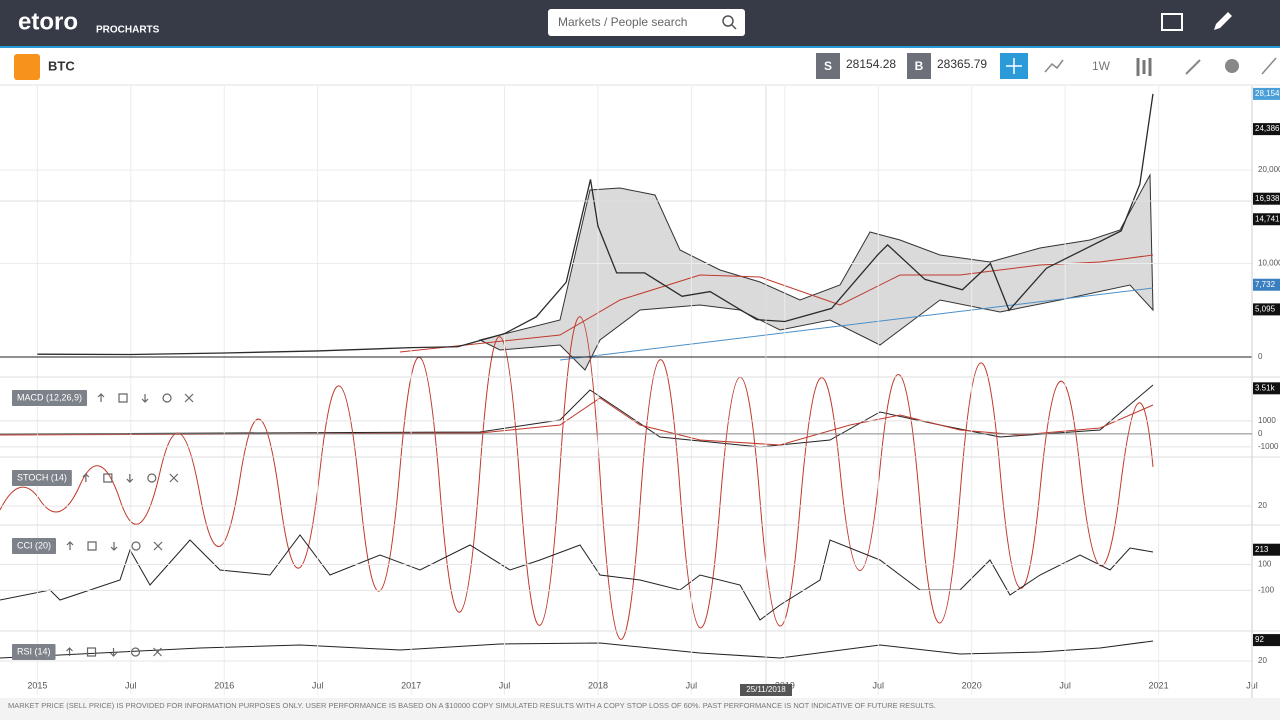 This screenshot has width=1280, height=725. Describe the element at coordinates (728, 21) in the screenshot. I see `search-icon` at that location.